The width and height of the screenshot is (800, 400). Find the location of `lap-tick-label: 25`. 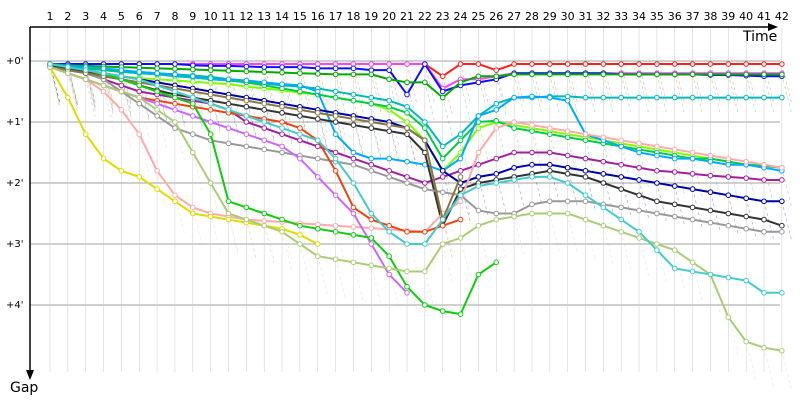

lap-tick-label: 25 is located at coordinates (478, 16).